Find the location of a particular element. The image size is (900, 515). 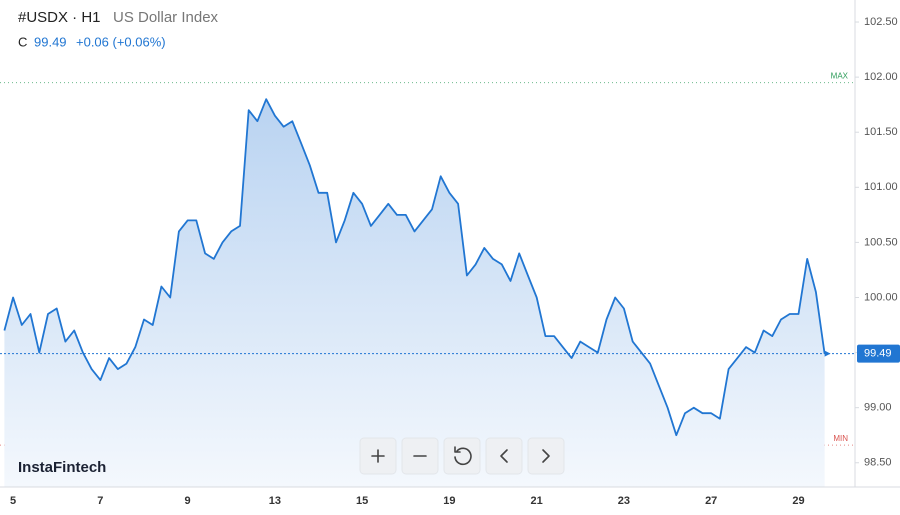

y-tick-label: 102.50 is located at coordinates (881, 22).